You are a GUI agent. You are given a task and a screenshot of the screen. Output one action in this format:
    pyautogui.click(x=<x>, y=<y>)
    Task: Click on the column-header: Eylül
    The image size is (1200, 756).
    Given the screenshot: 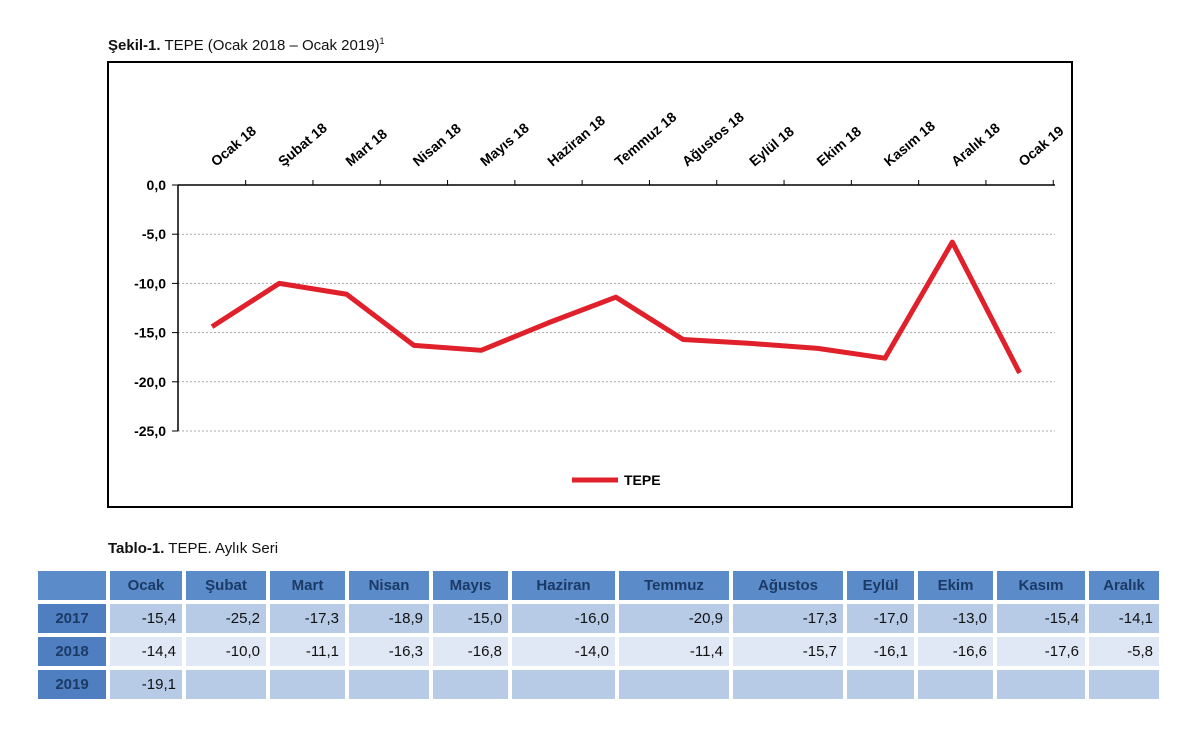 What is the action you would take?
    pyautogui.click(x=880, y=585)
    